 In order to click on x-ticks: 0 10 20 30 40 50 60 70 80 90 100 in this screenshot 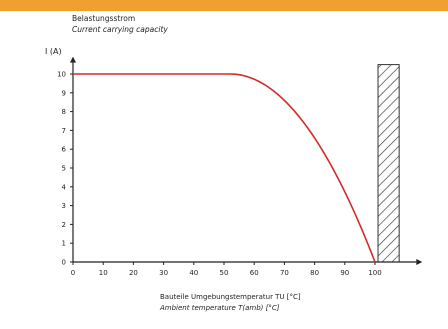, I will do `click(226, 269)`.